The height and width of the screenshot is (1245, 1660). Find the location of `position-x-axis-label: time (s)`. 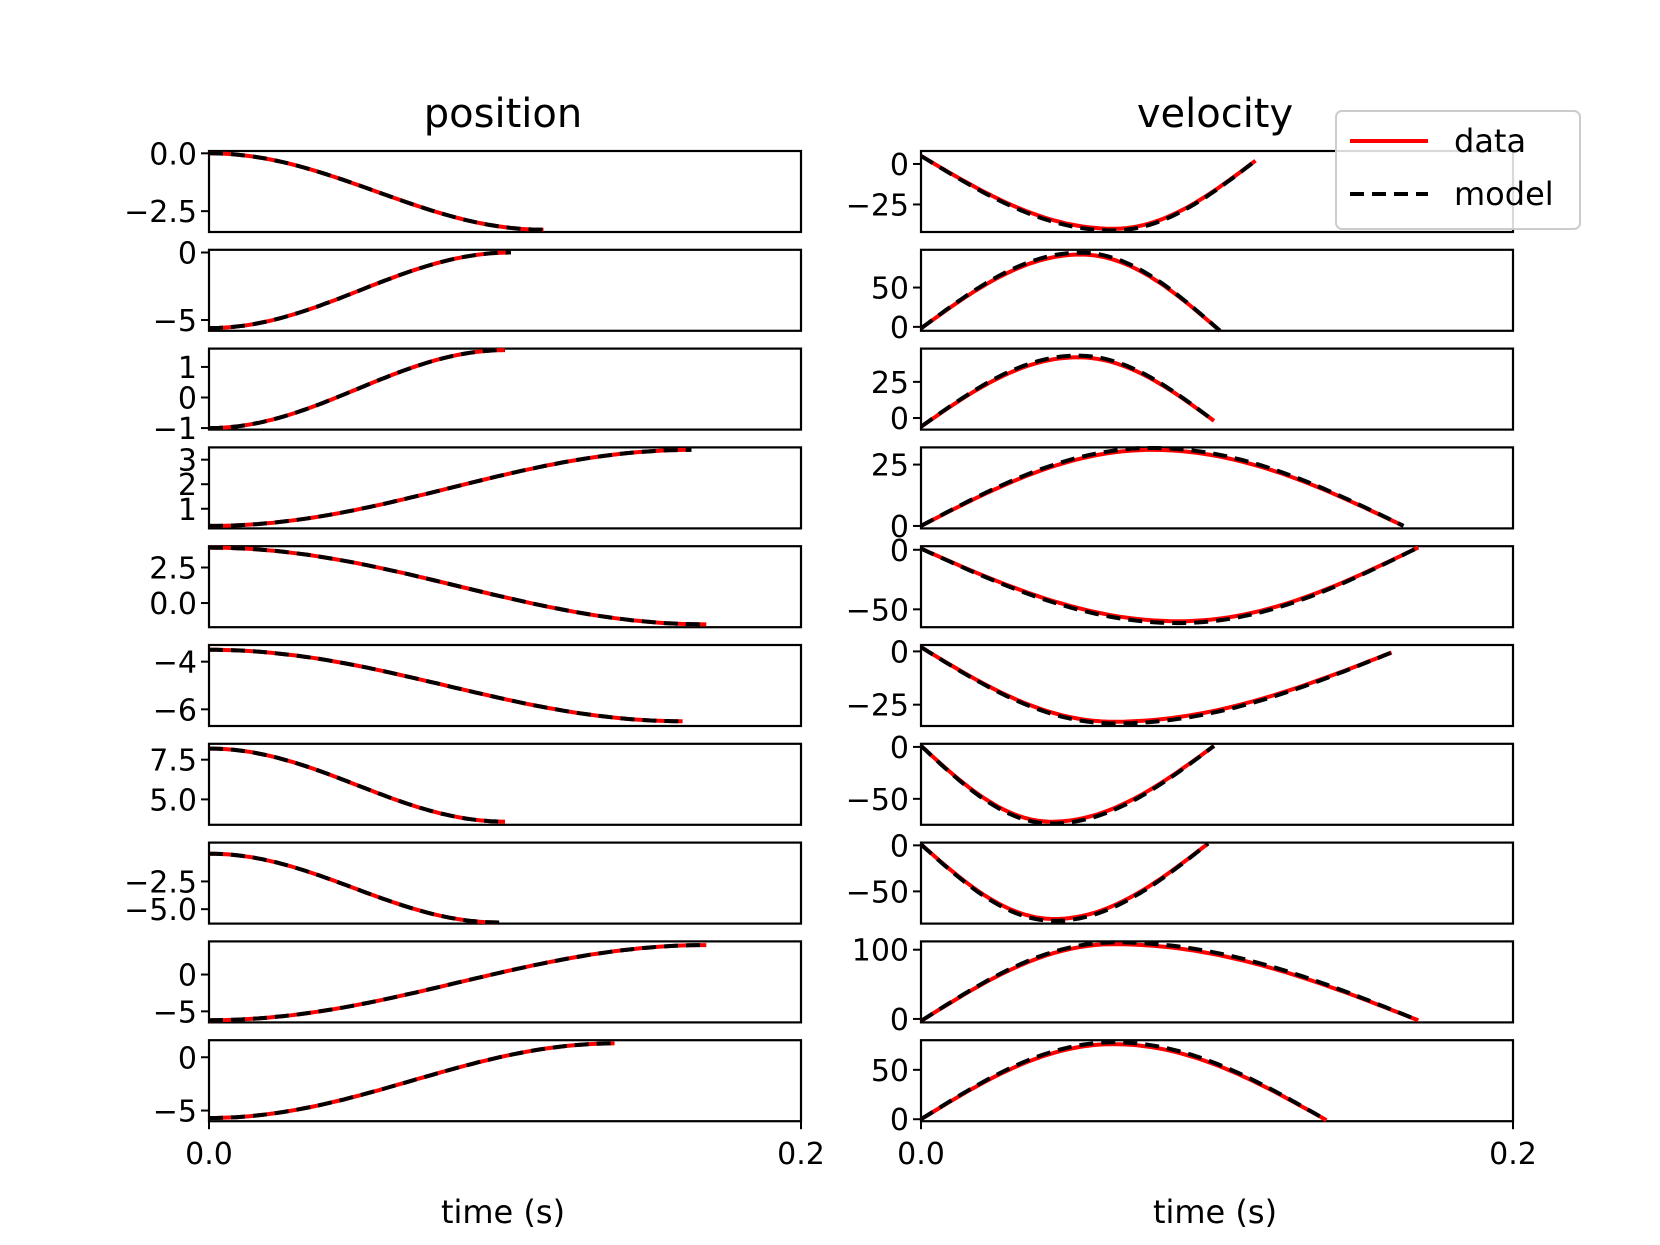

position-x-axis-label: time (s) is located at coordinates (503, 1212).